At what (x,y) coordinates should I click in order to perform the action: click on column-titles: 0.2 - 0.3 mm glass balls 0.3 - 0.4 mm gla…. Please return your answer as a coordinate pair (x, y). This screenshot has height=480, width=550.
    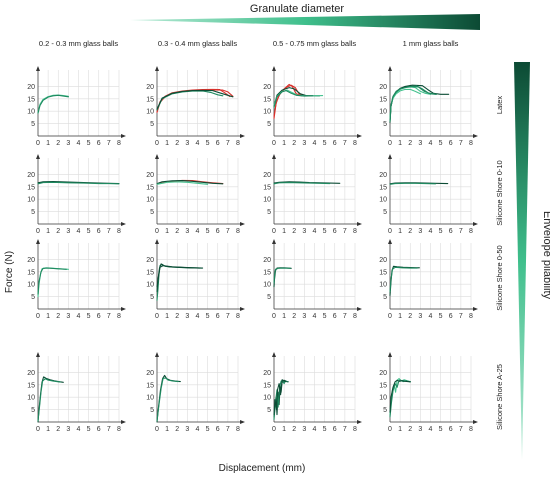
    Looking at the image, I should click on (249, 43).